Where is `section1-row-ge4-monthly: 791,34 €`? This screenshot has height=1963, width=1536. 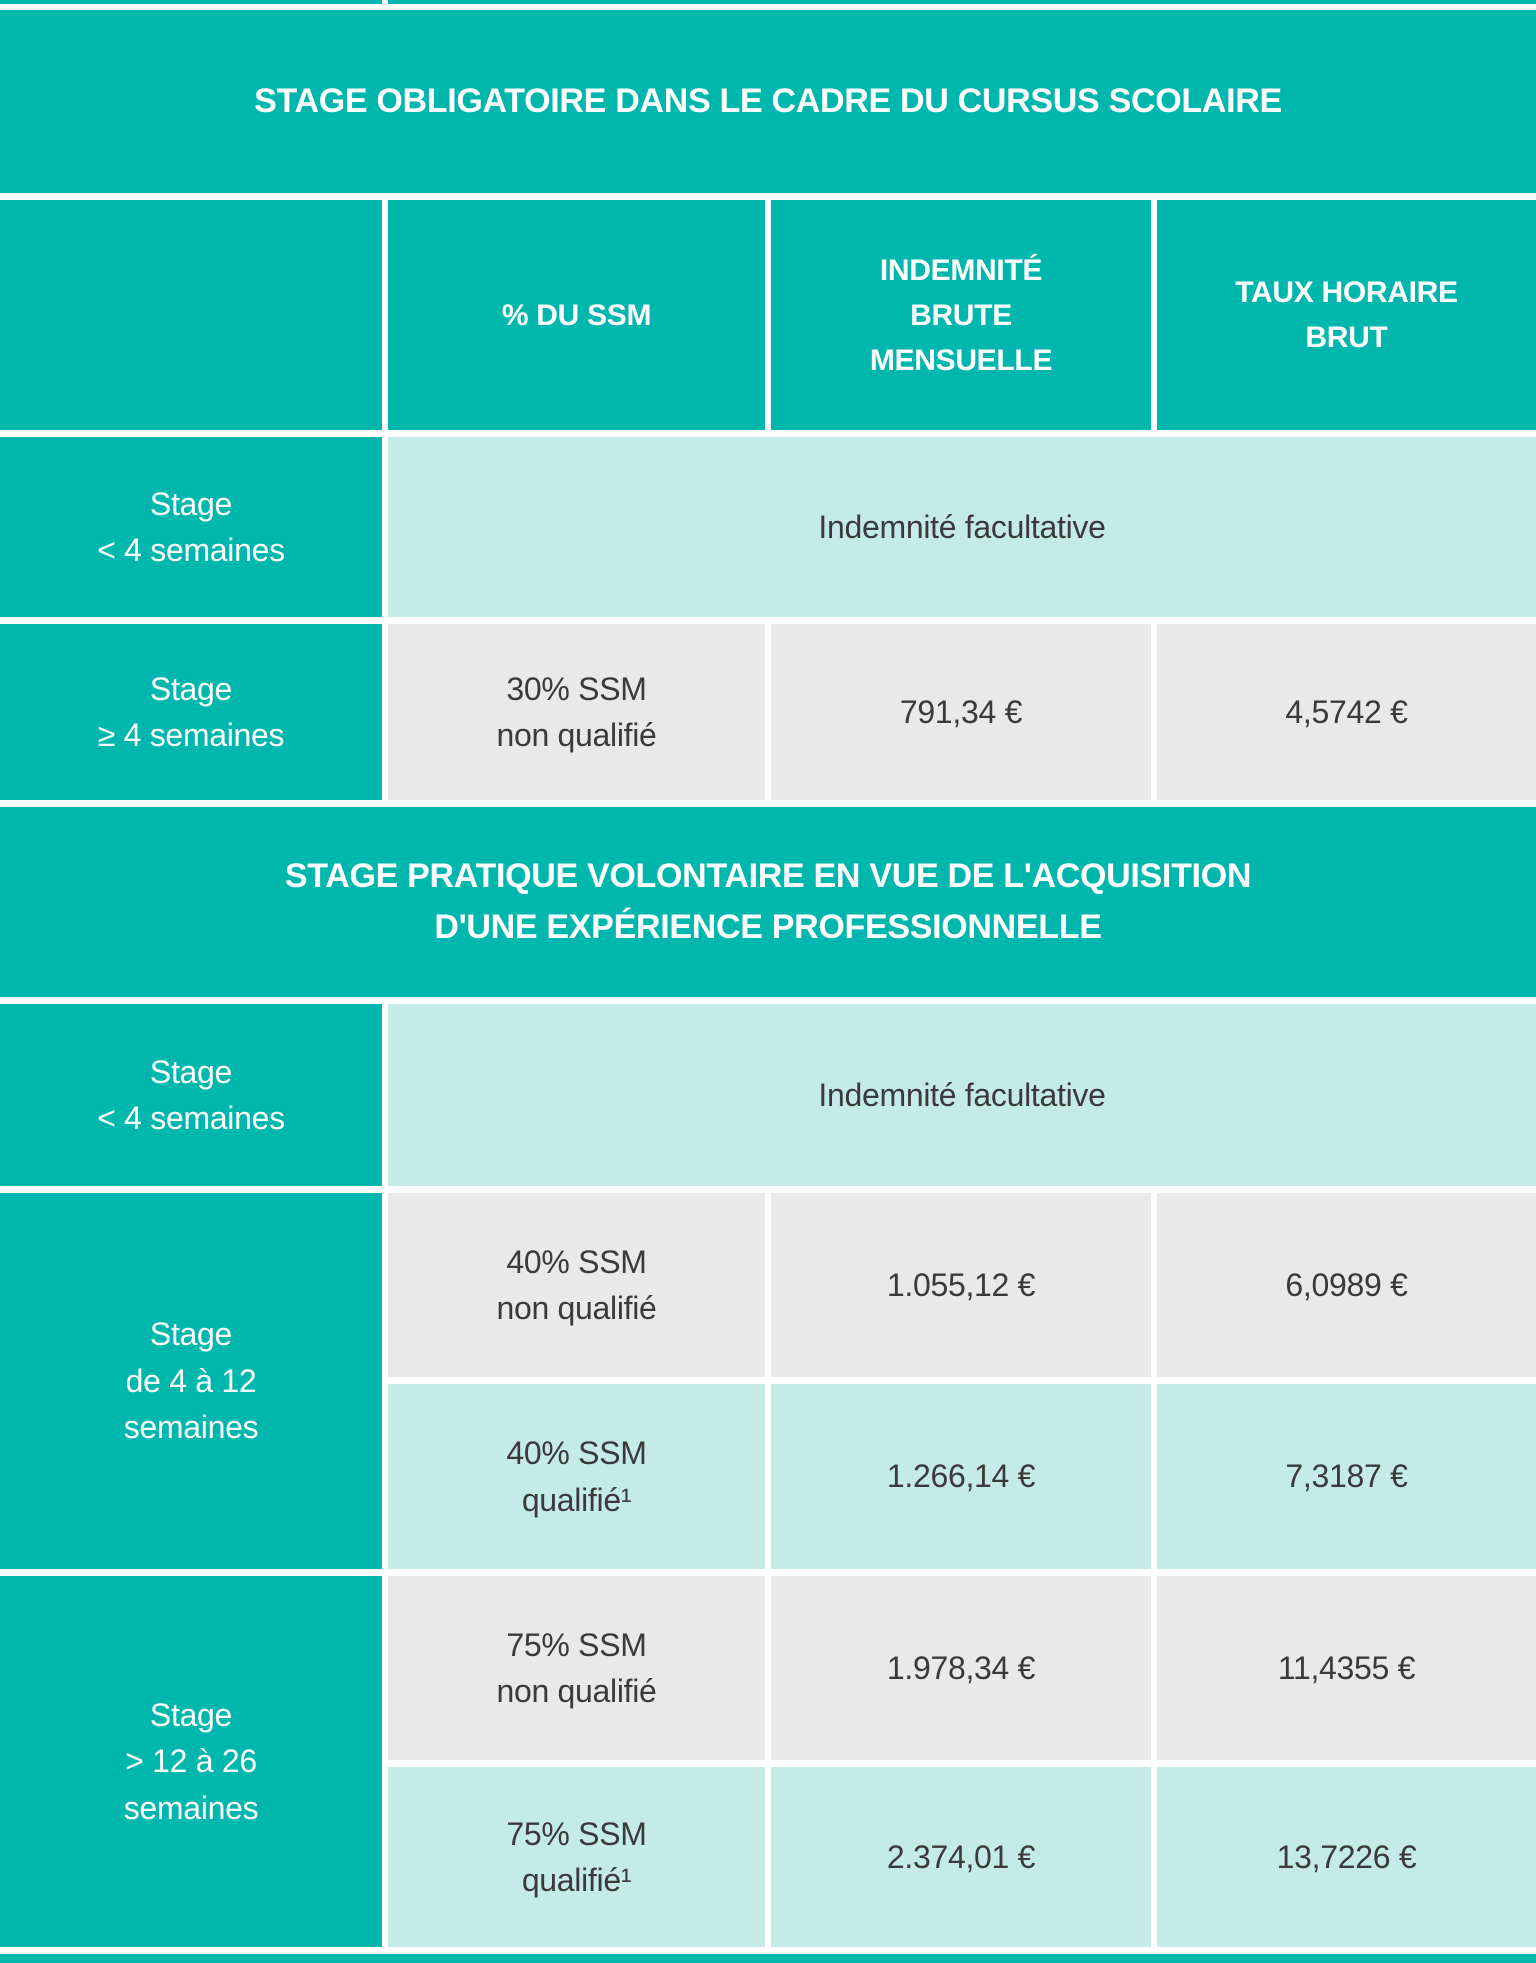 section1-row-ge4-monthly: 791,34 € is located at coordinates (961, 712).